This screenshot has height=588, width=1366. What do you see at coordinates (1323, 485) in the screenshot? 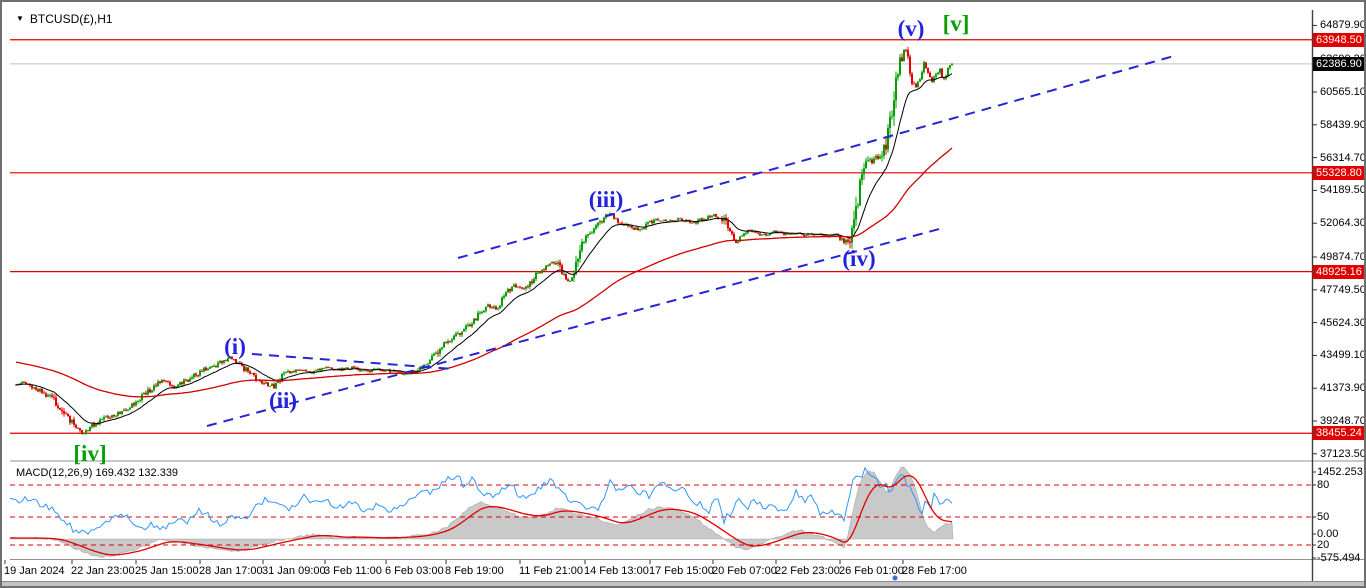
I see `macd-scale-label: 80` at bounding box center [1323, 485].